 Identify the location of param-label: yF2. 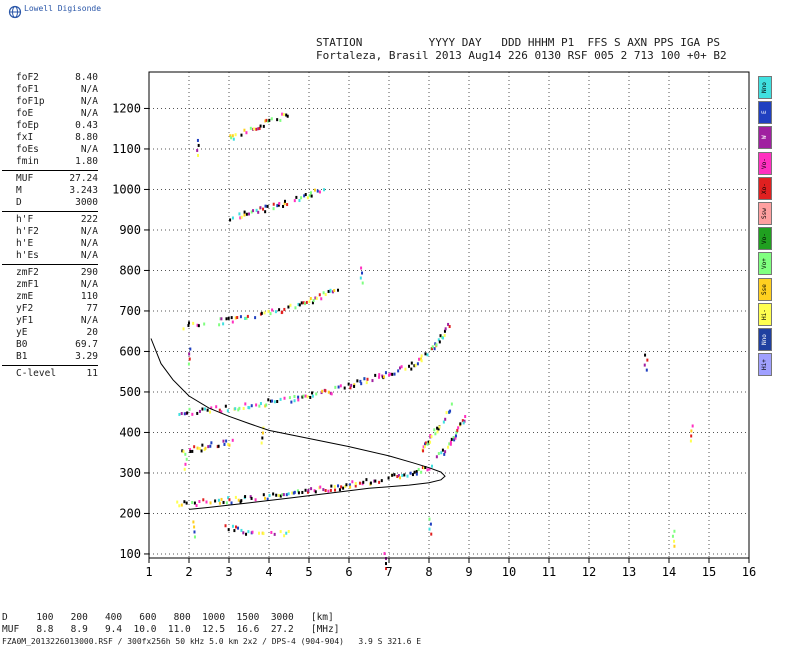
(25, 308).